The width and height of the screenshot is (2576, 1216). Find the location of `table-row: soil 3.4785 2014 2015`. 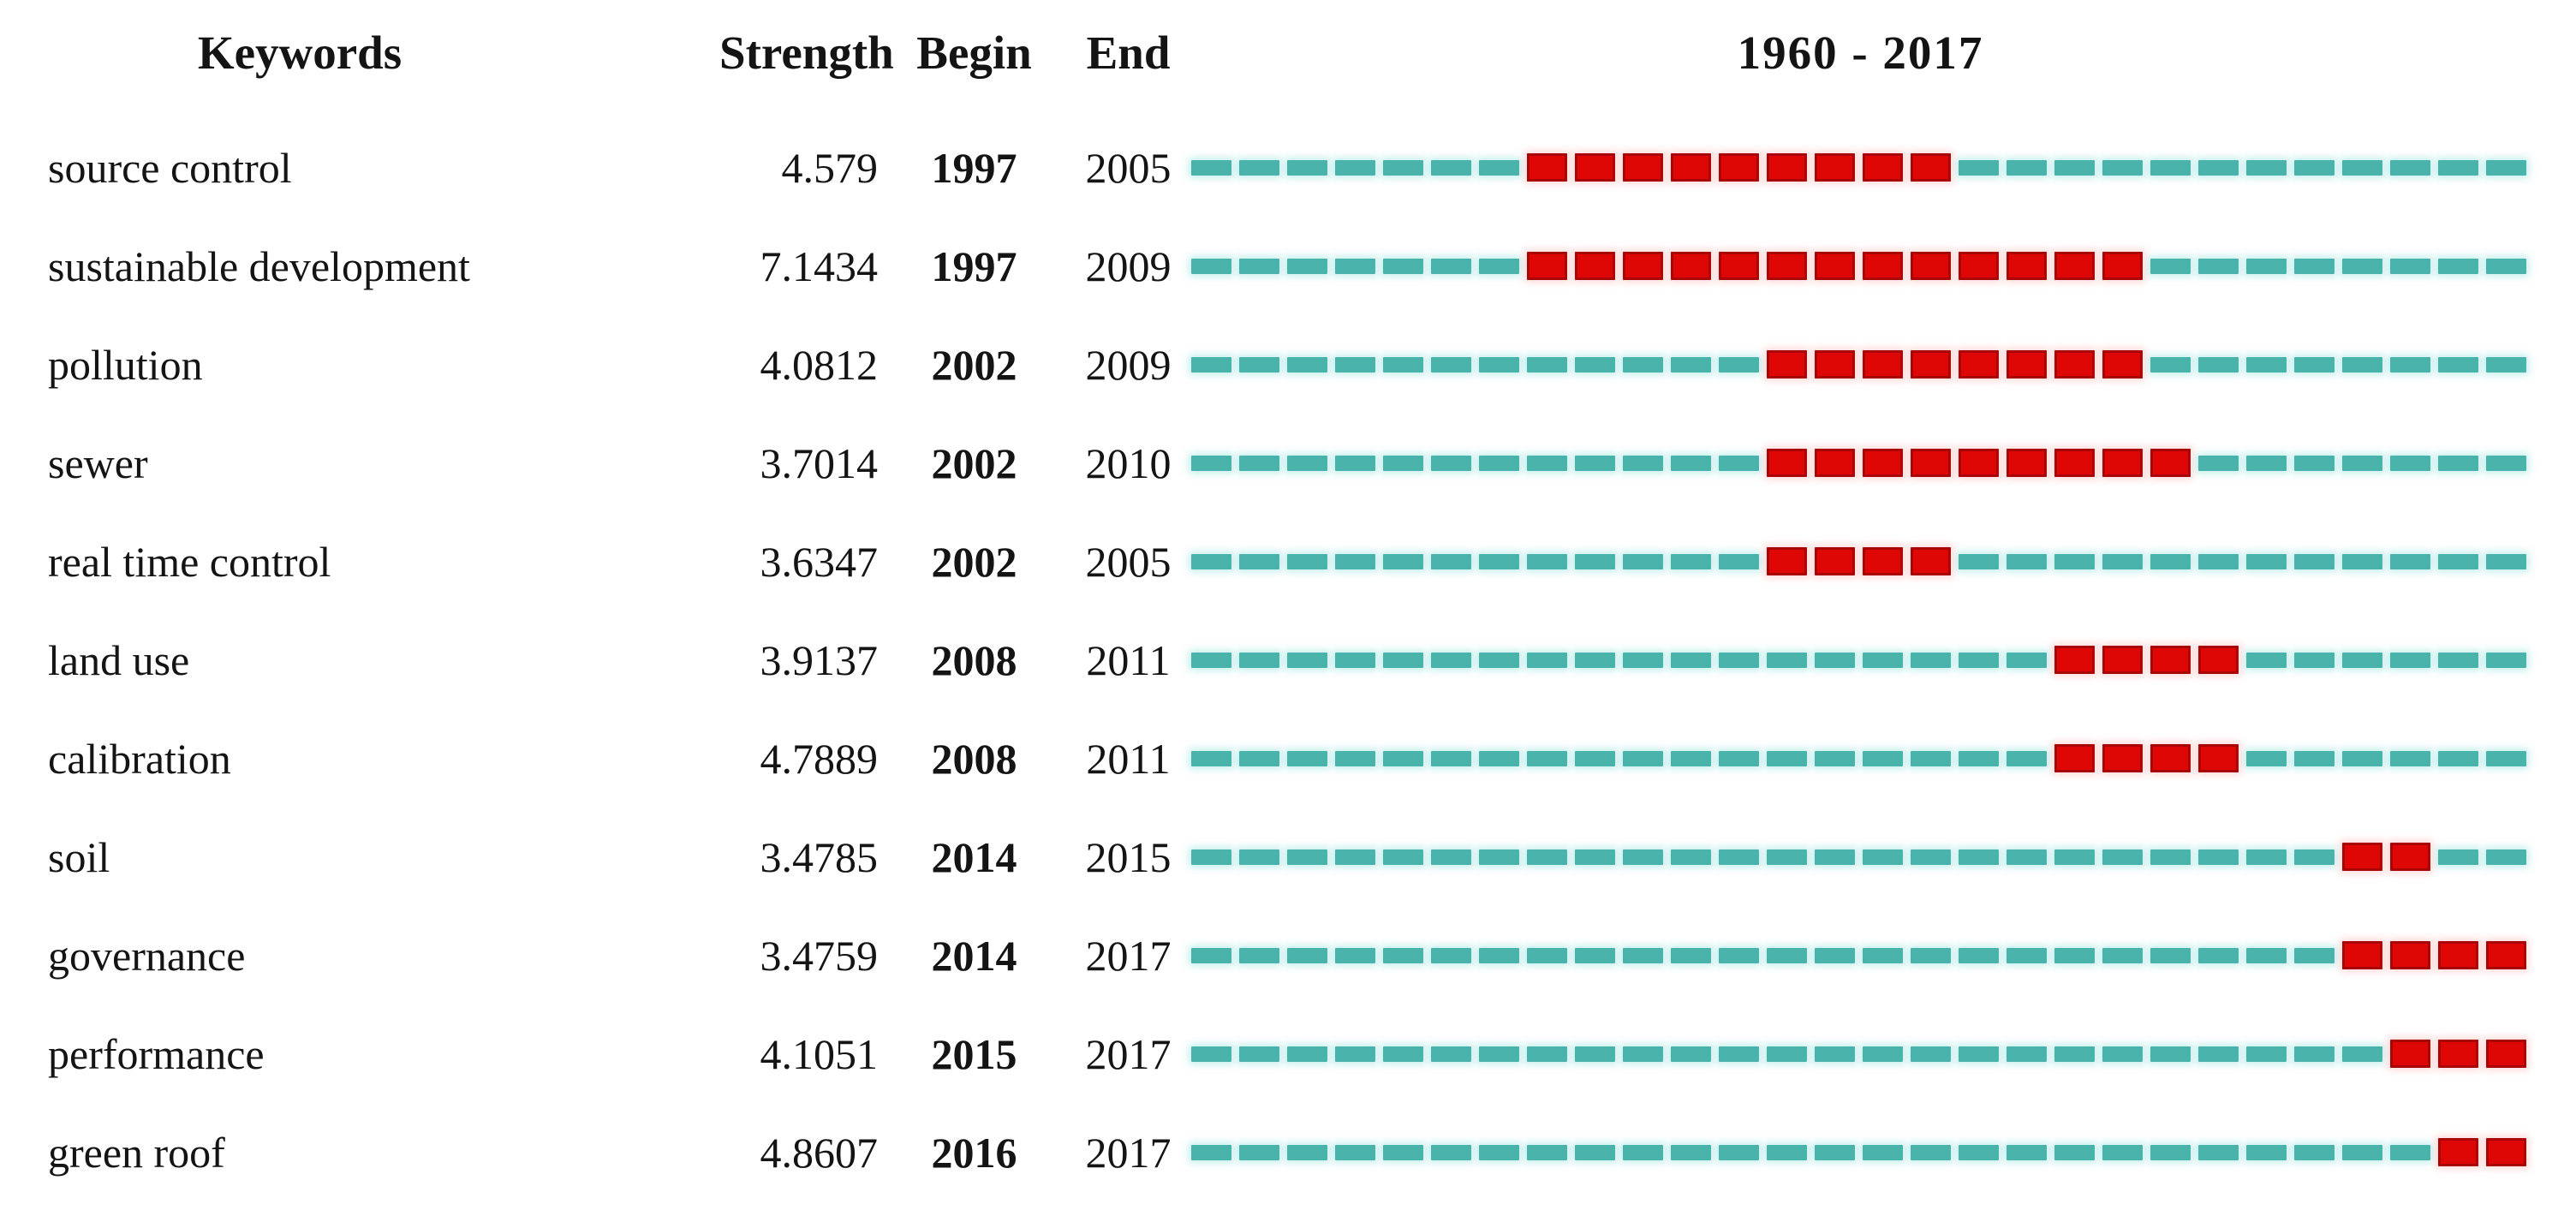

table-row: soil 3.4785 2014 2015 is located at coordinates (1288, 857).